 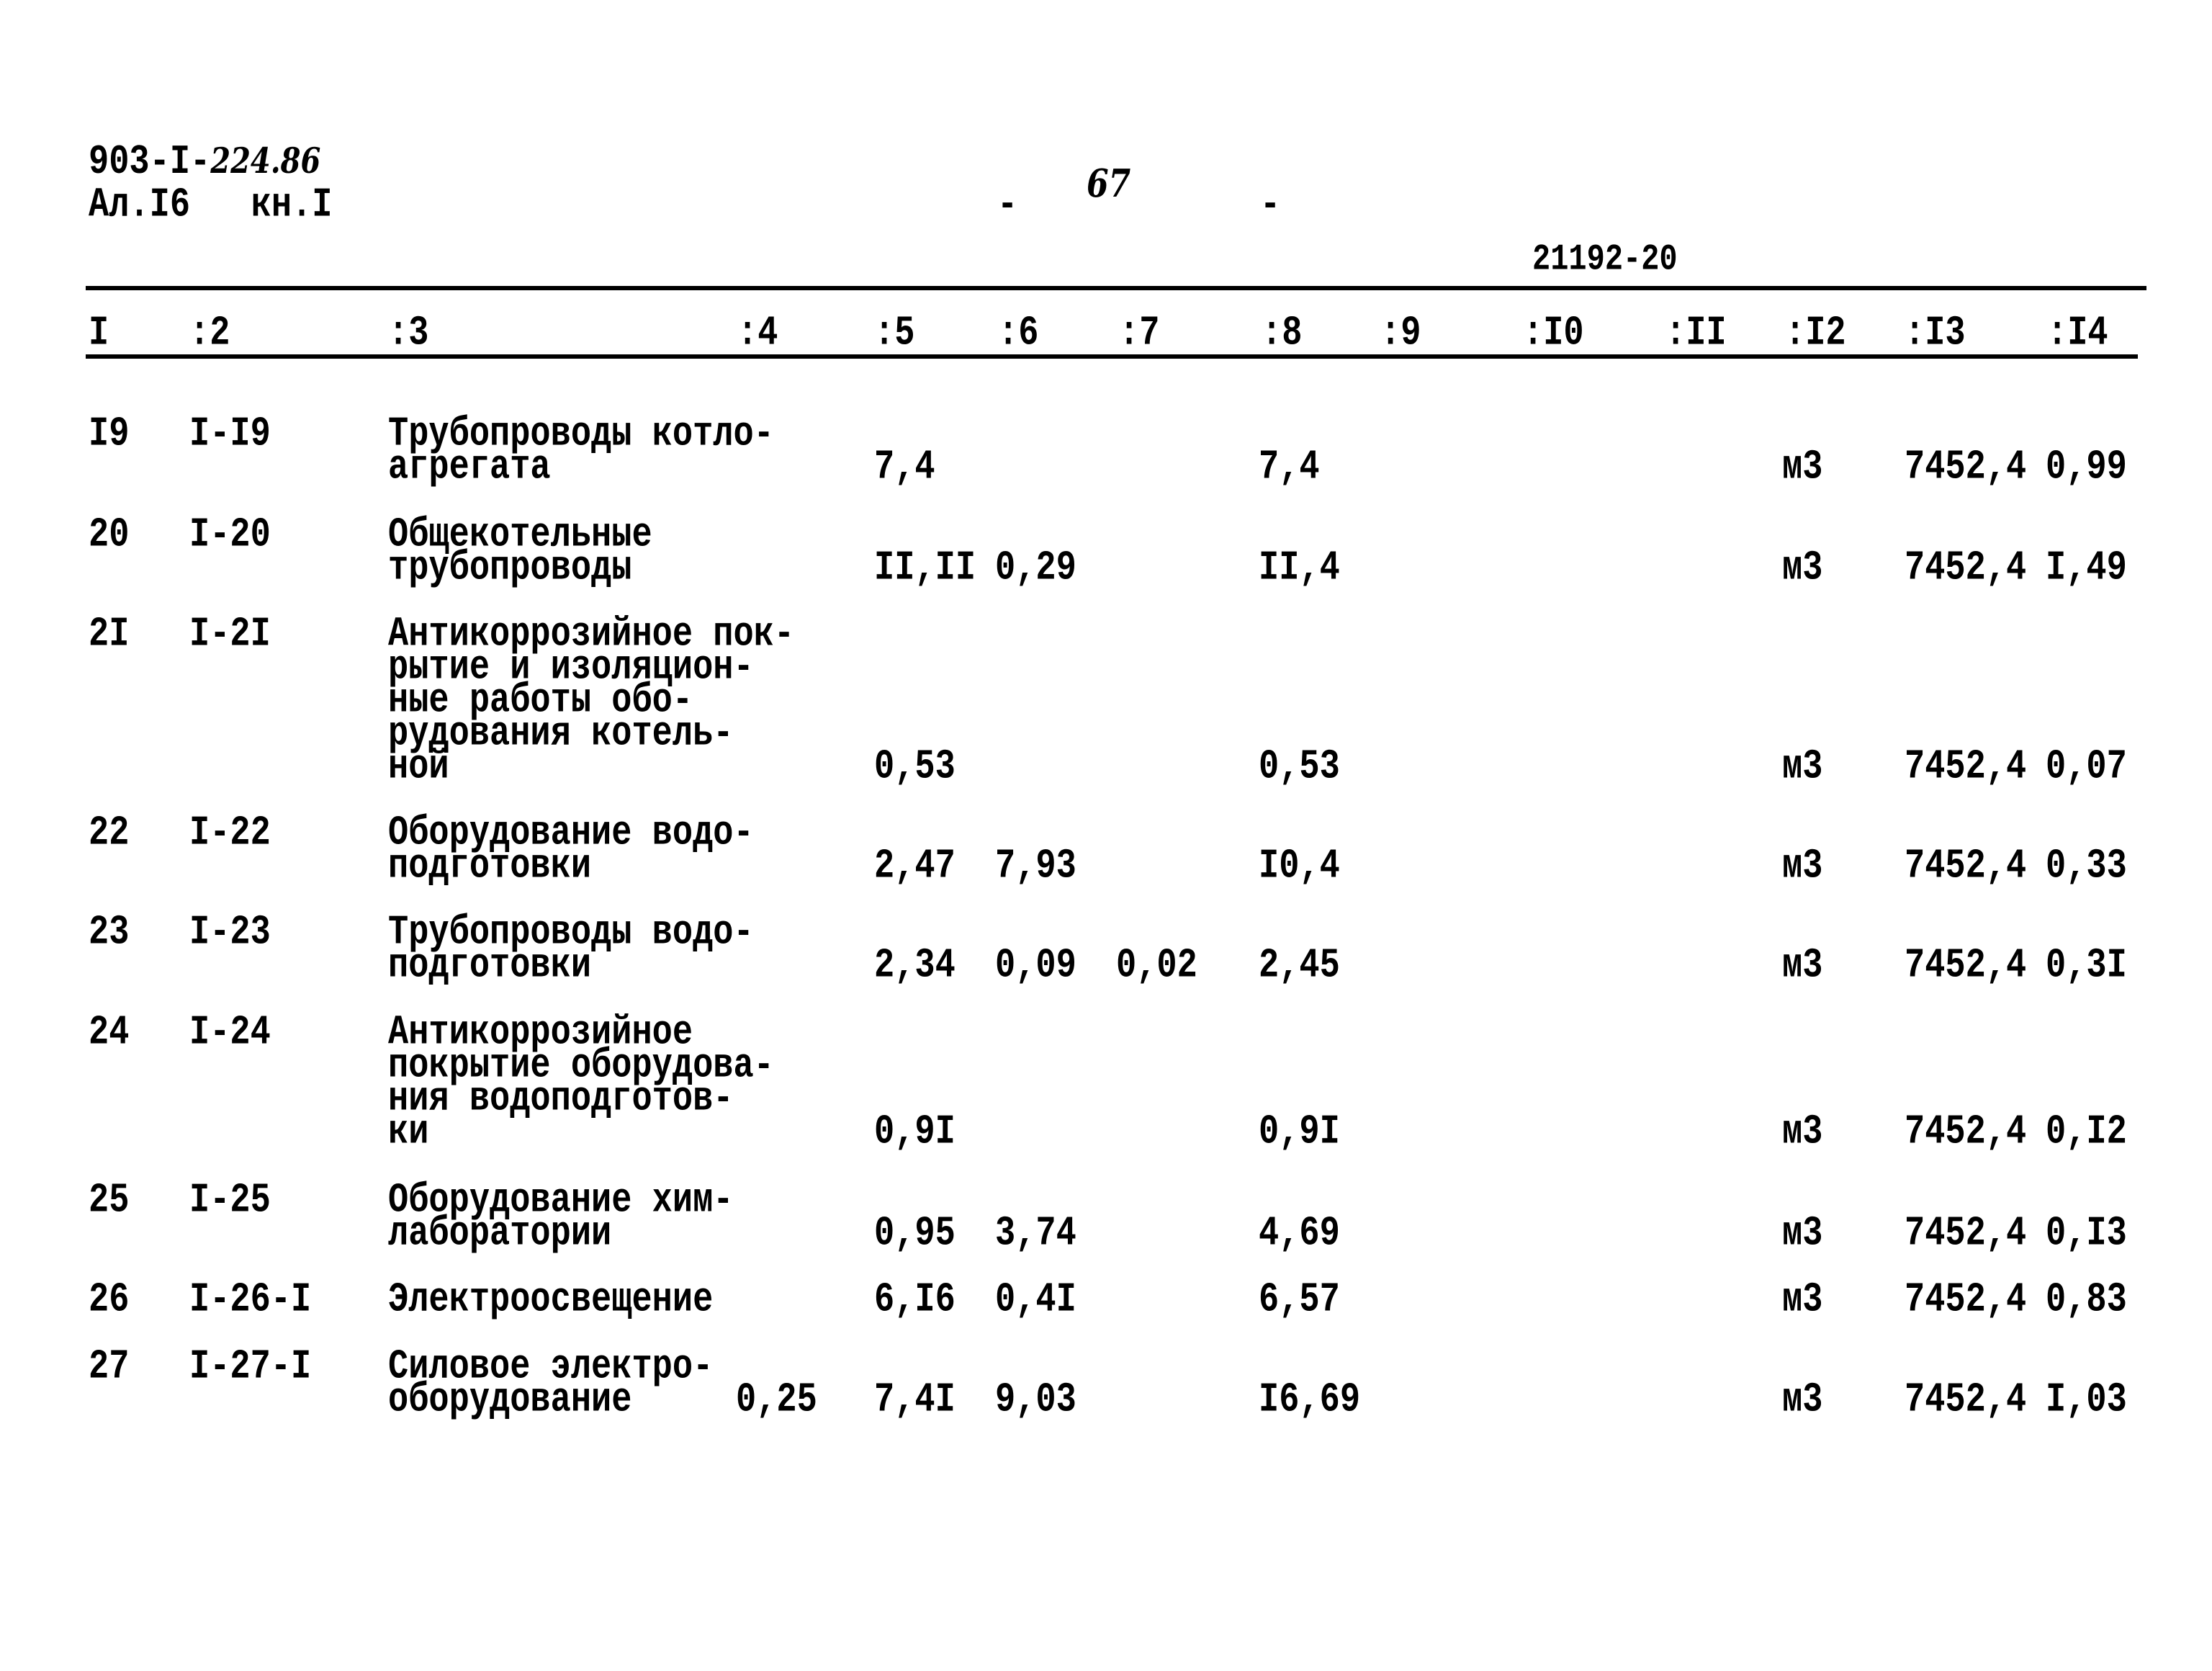 What do you see at coordinates (915, 1234) in the screenshot?
I see `cell-c5: 0,95` at bounding box center [915, 1234].